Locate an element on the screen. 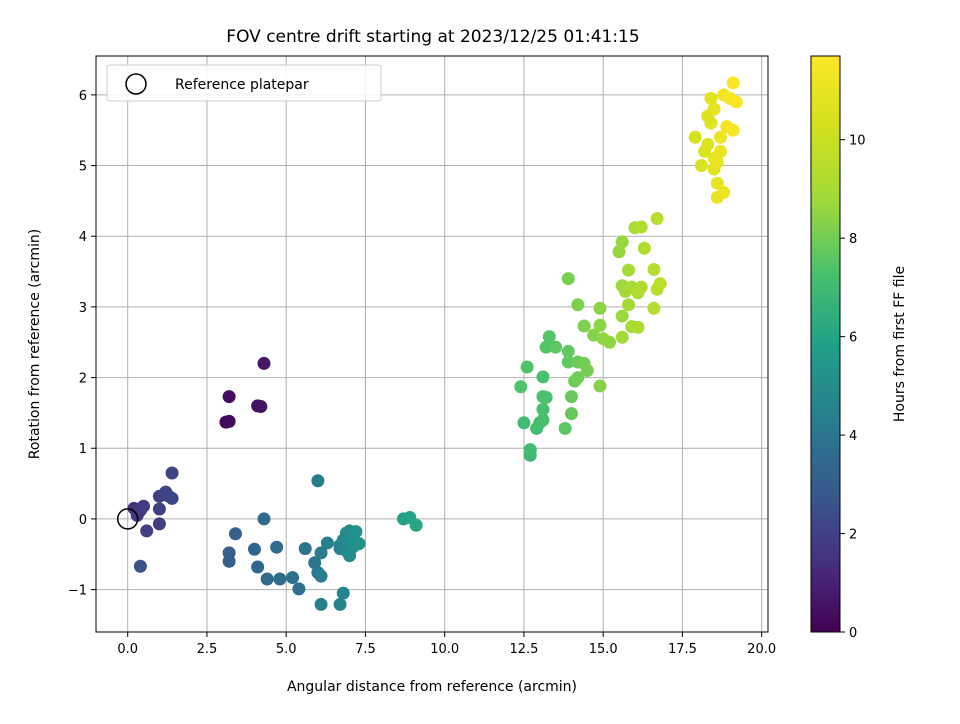 This screenshot has height=724, width=960. x-tick-label: 5.0 is located at coordinates (286, 649).